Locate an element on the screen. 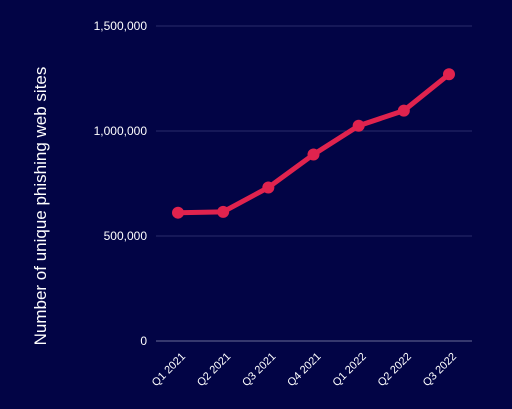 The height and width of the screenshot is (409, 512). y-tick-label: 1,000,000 is located at coordinates (121, 131).